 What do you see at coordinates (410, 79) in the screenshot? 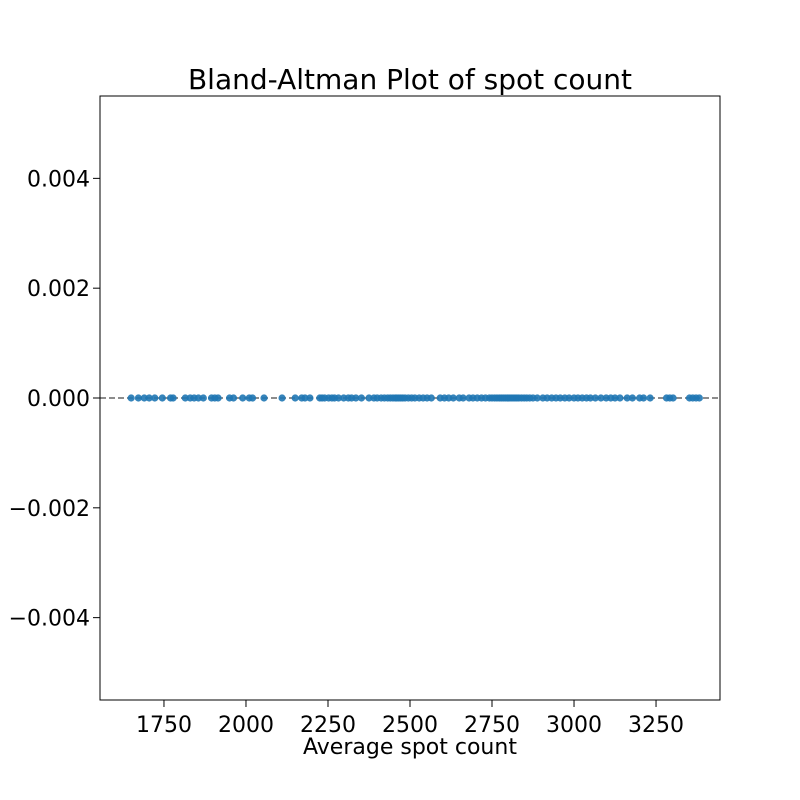
I see `chart-title: Bland-Altman Plot of spot count` at bounding box center [410, 79].